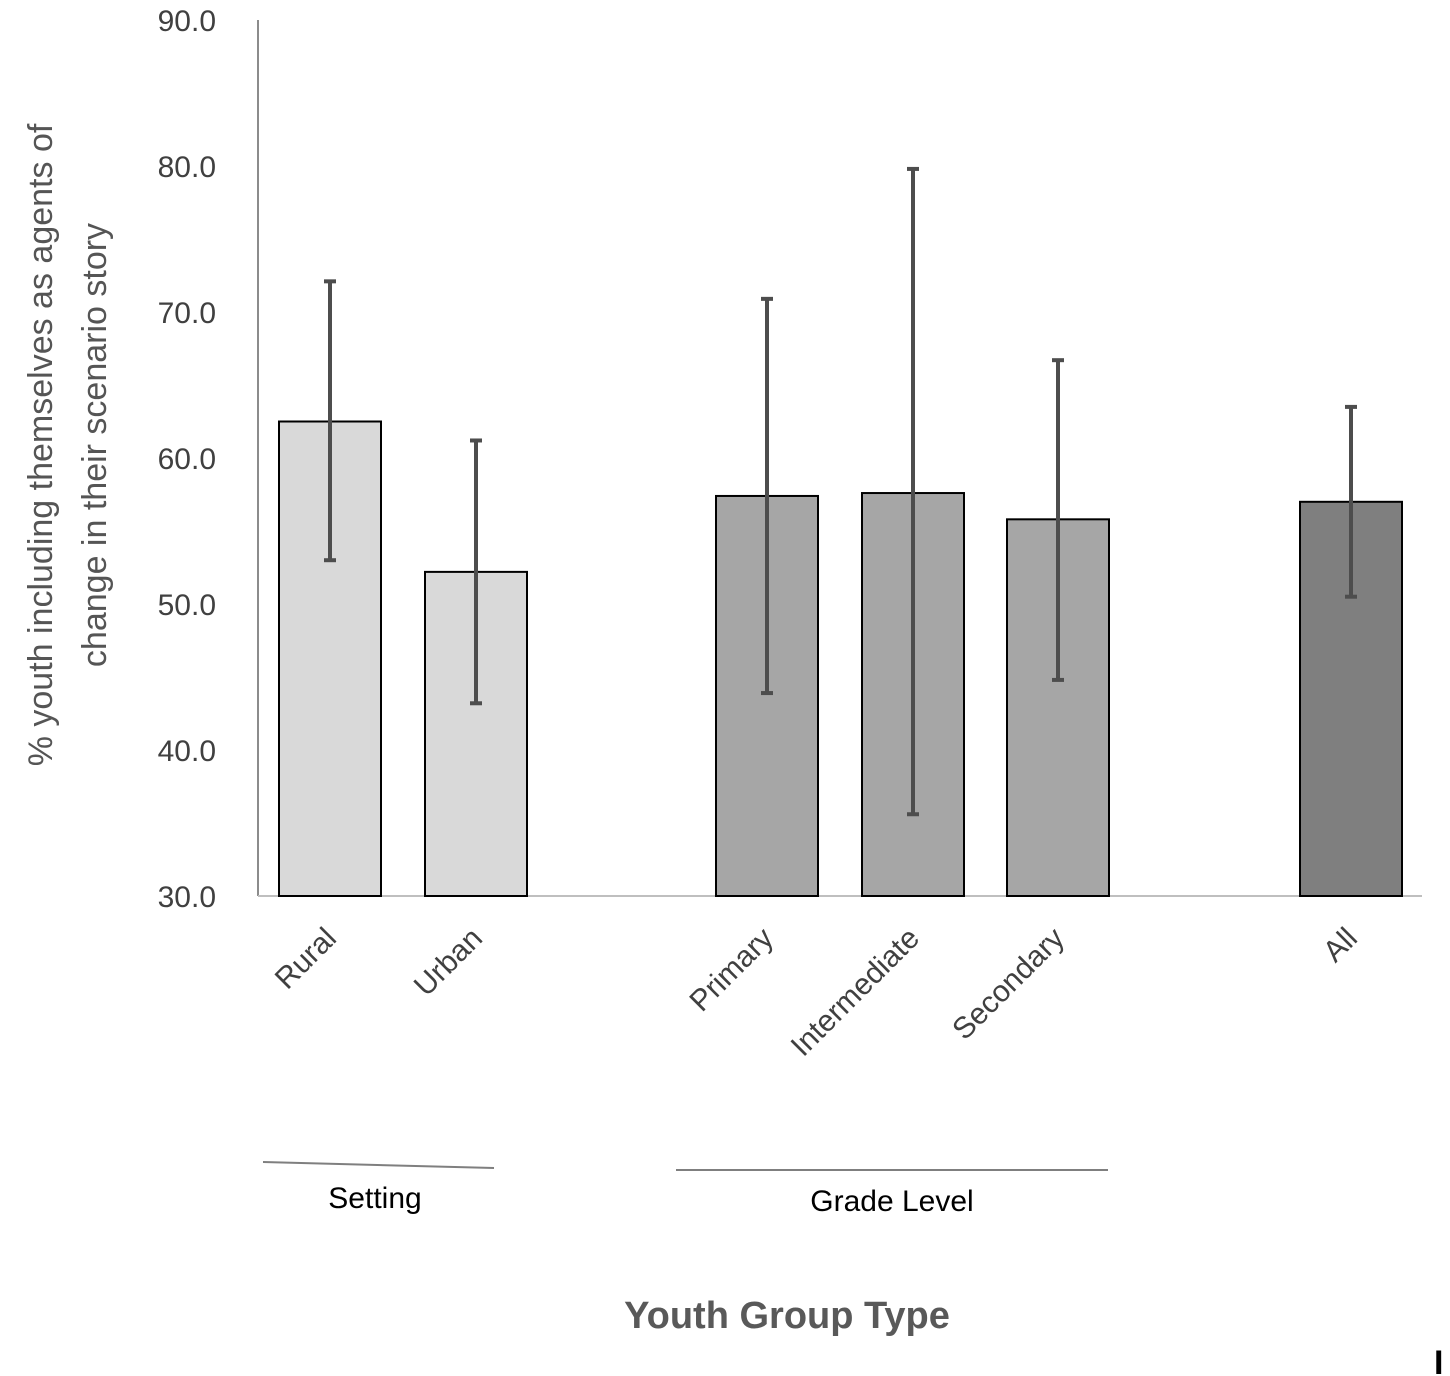  Describe the element at coordinates (1438, 1360) in the screenshot. I see `corner-mark: I` at that location.